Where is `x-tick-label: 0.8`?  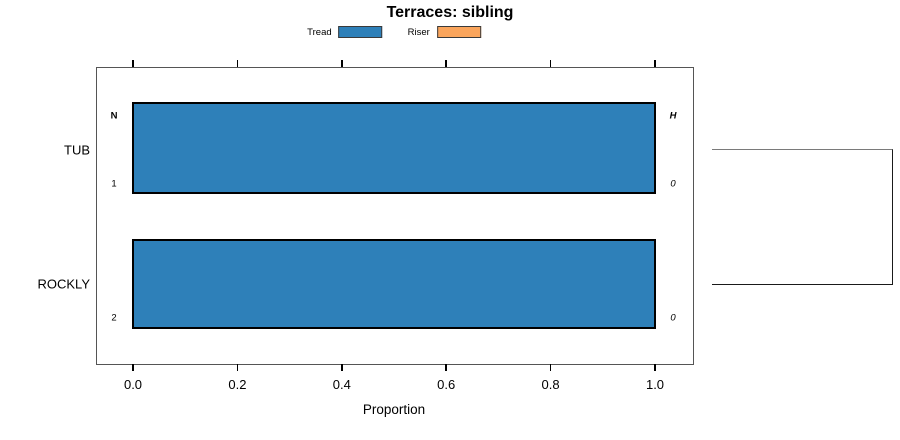 x-tick-label: 0.8 is located at coordinates (550, 384).